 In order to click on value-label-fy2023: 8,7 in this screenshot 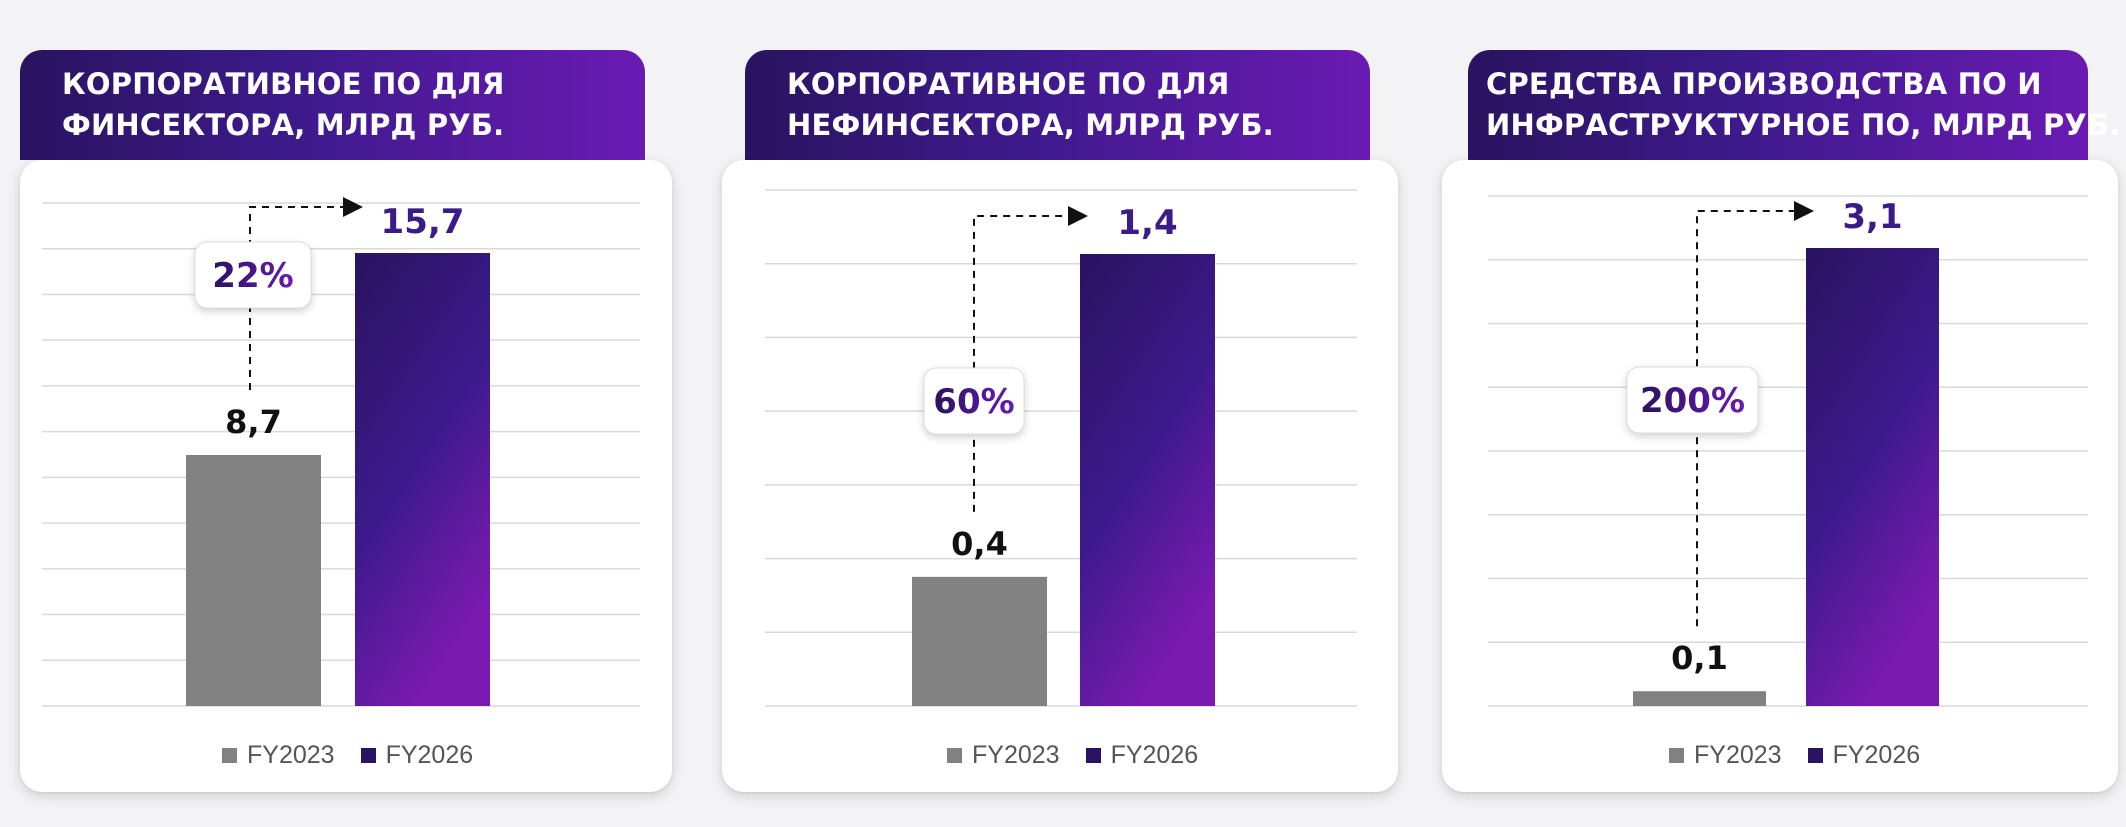, I will do `click(253, 422)`.